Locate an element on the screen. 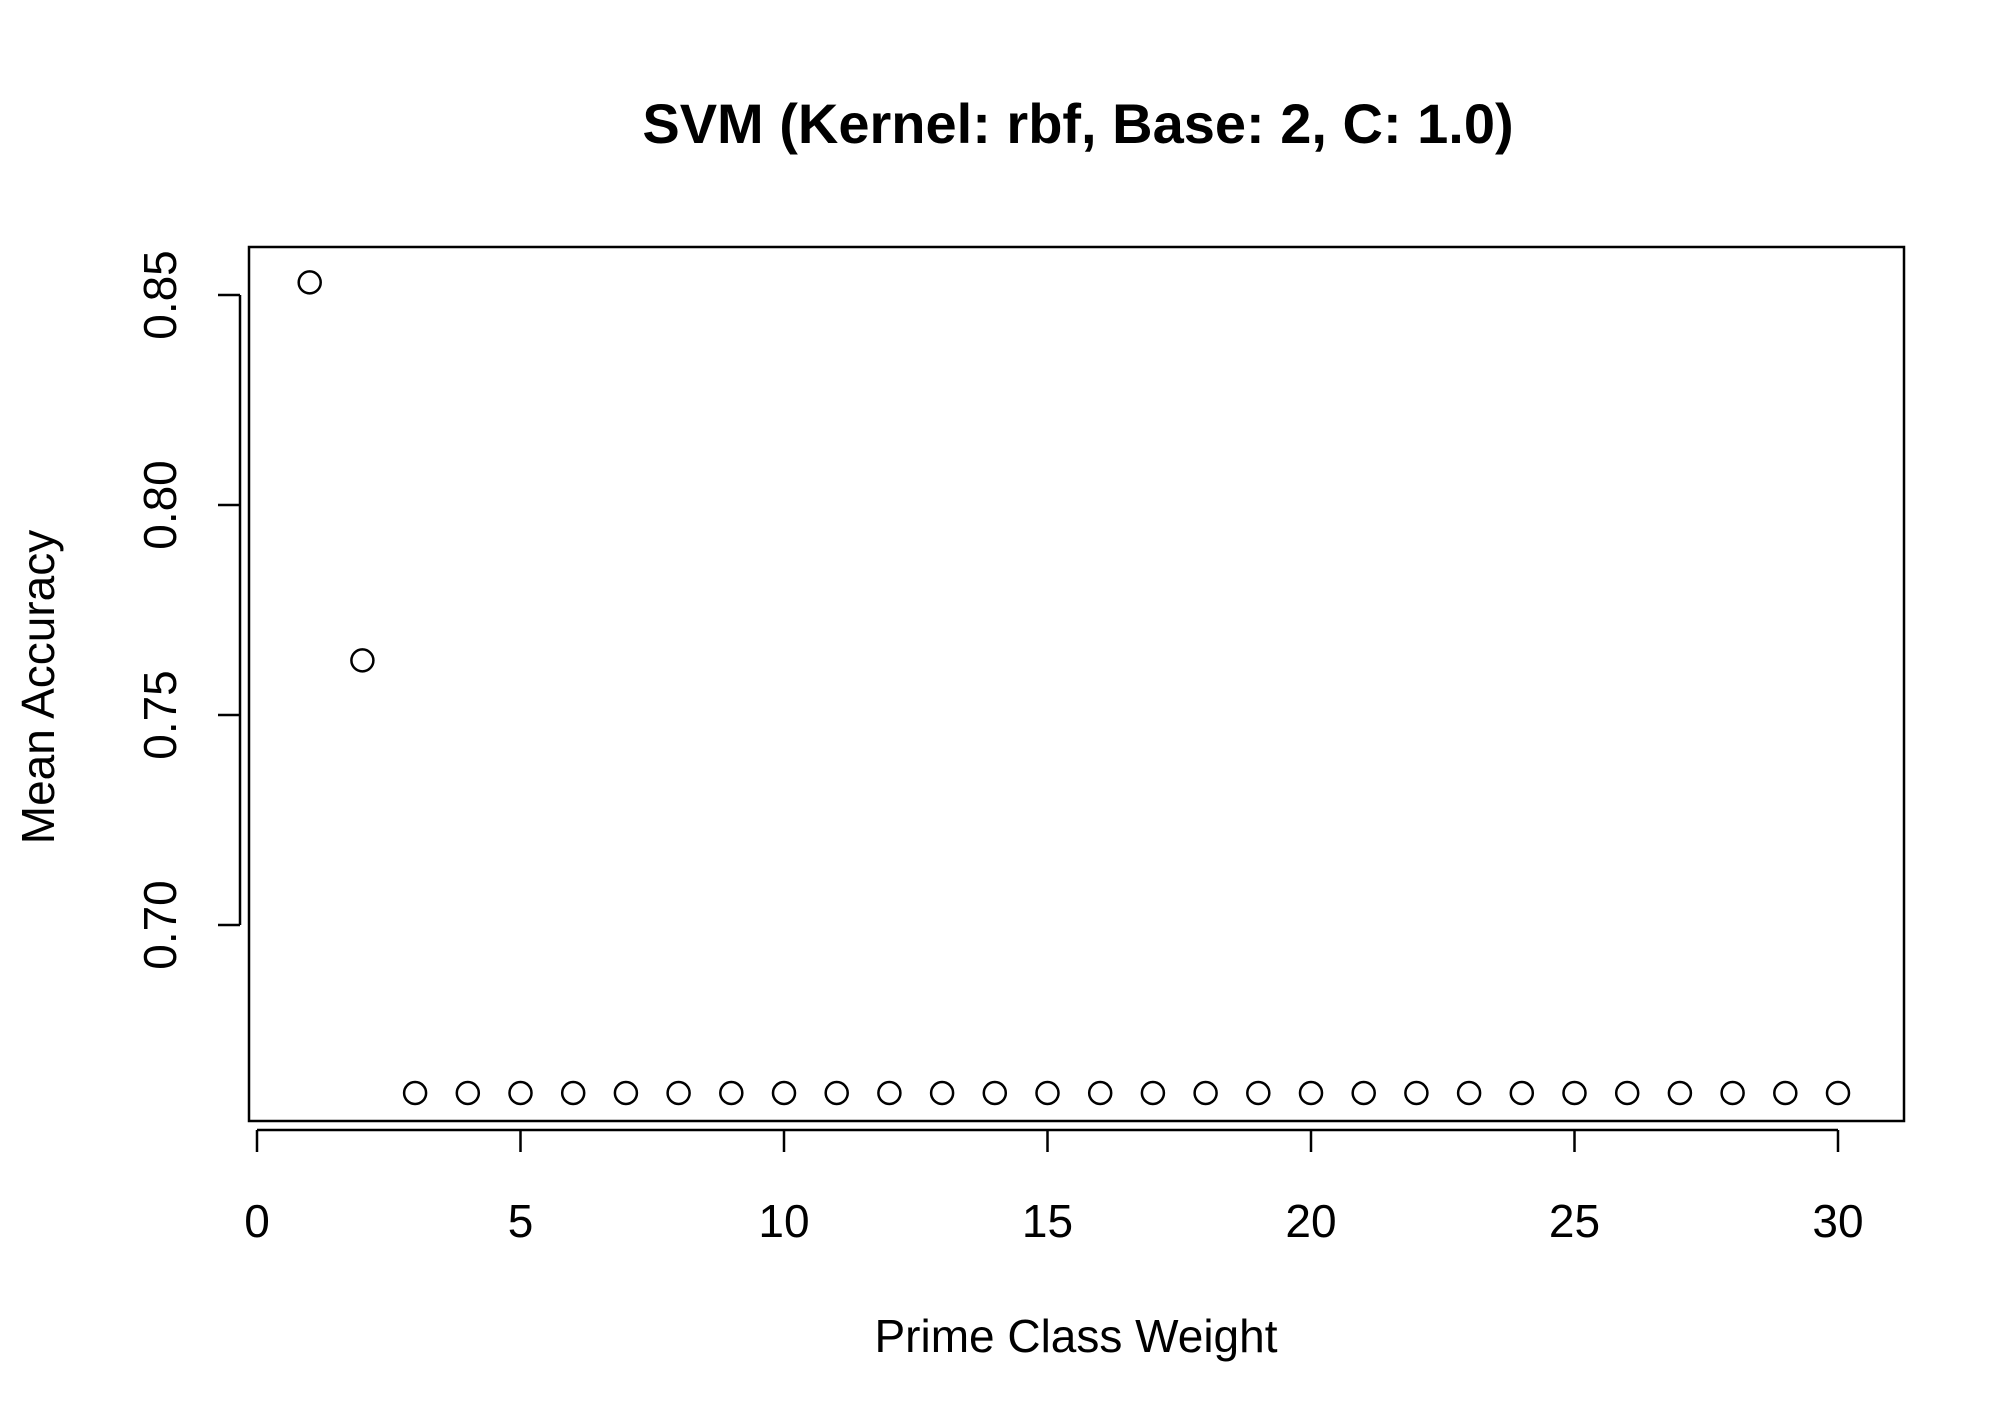  x-tick-label: 20 is located at coordinates (1310, 1221).